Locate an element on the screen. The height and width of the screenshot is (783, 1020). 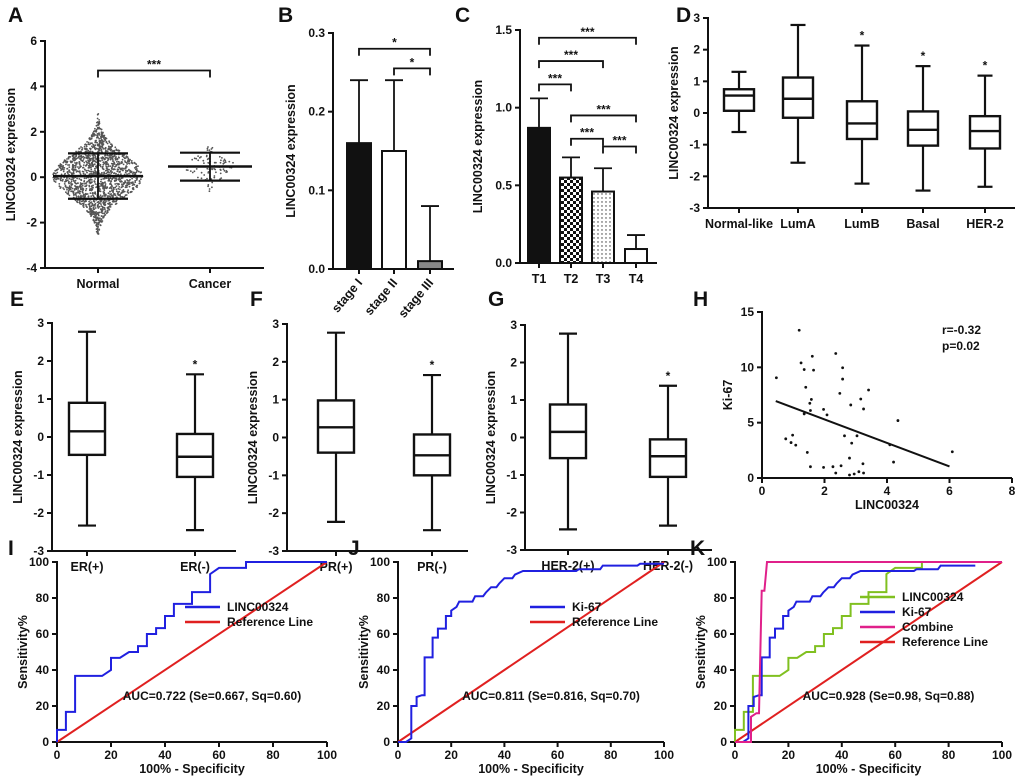
x-tick-label: 0 is located at coordinates (57, 755).